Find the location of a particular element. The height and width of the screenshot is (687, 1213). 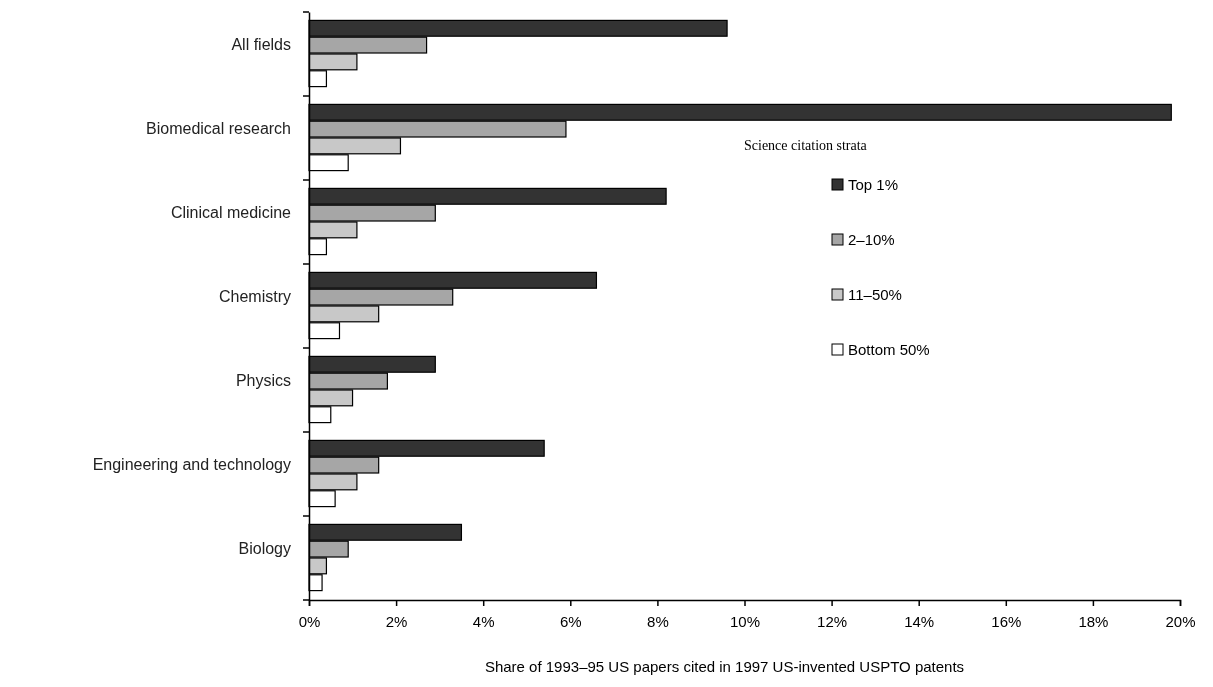

legend-label: Top 1% is located at coordinates (873, 185).